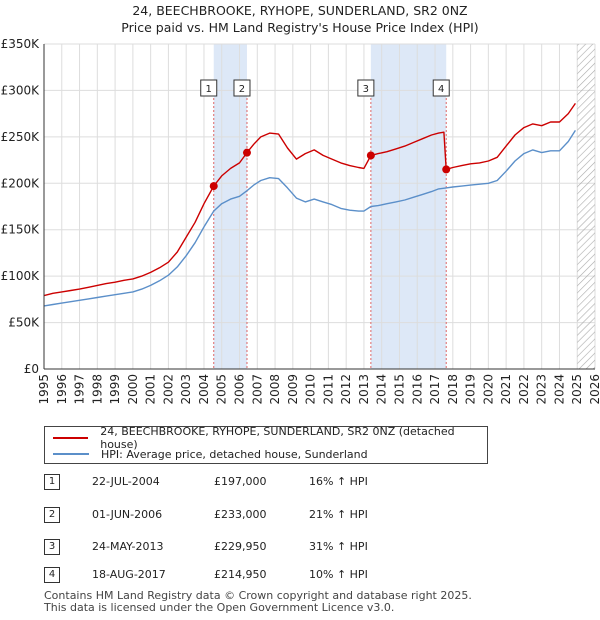  What do you see at coordinates (586, 206) in the screenshot?
I see `forecast-hatch` at bounding box center [586, 206].